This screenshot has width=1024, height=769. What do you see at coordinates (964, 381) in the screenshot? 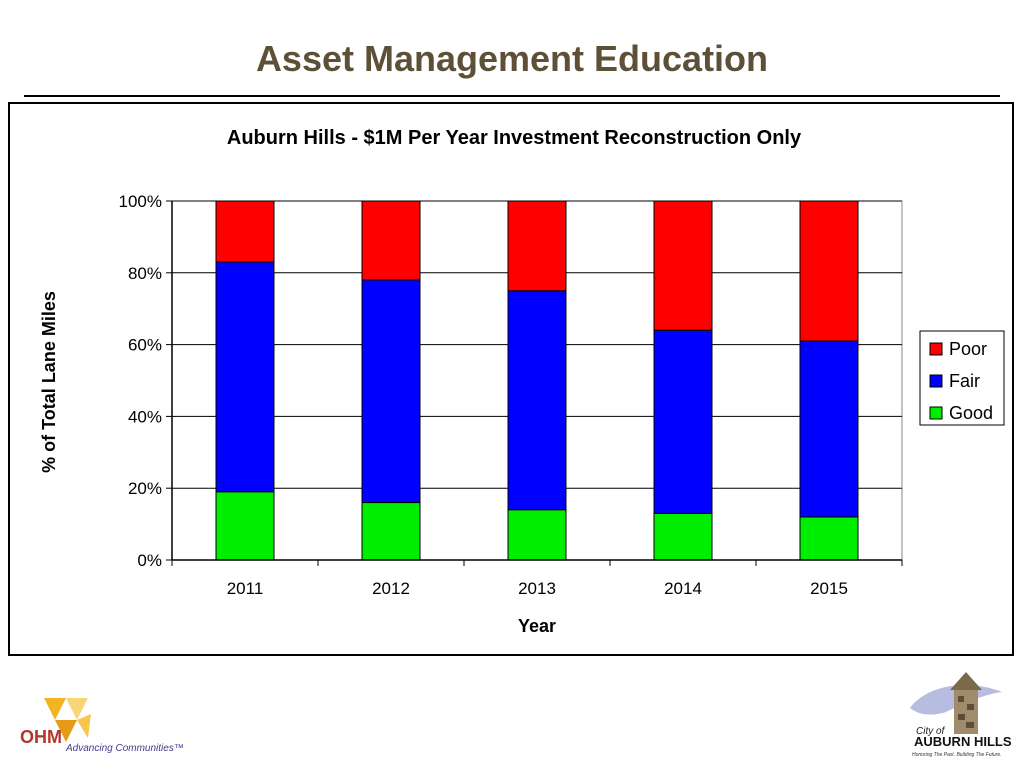
I see `legend-label-fair: Fair` at bounding box center [964, 381].